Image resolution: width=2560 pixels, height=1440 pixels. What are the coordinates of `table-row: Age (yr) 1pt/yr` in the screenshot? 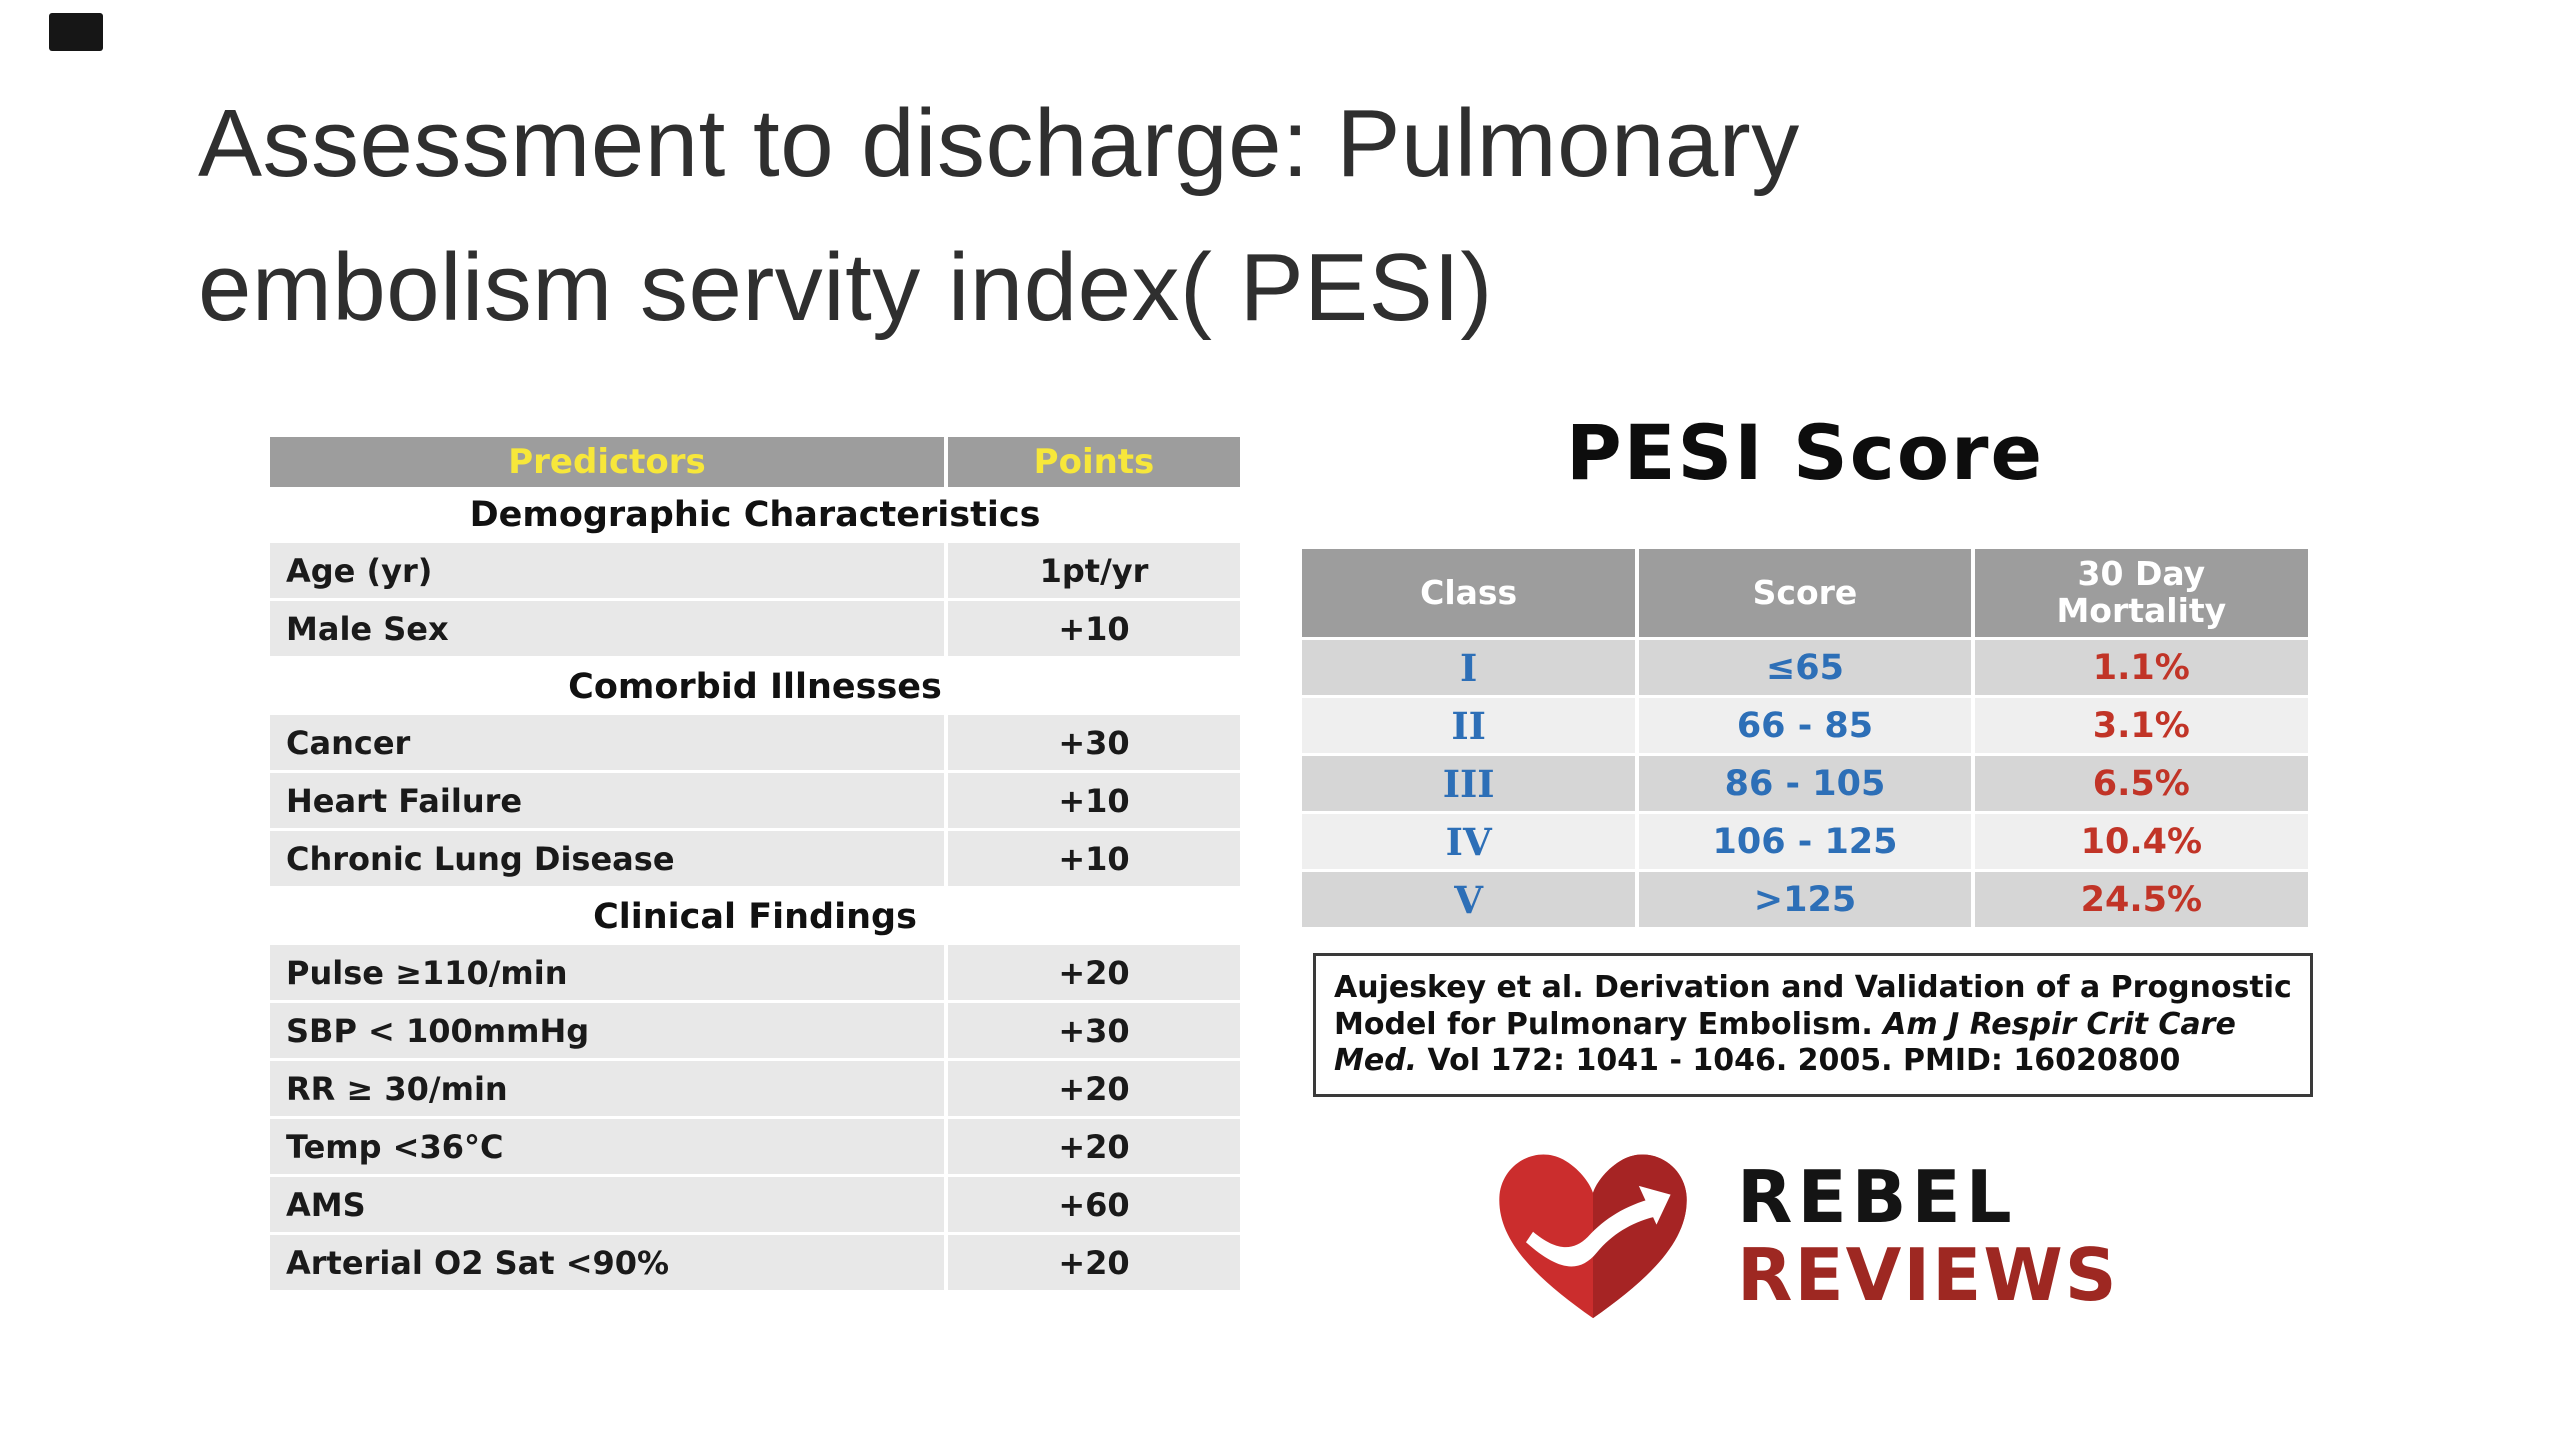 It's located at (755, 572).